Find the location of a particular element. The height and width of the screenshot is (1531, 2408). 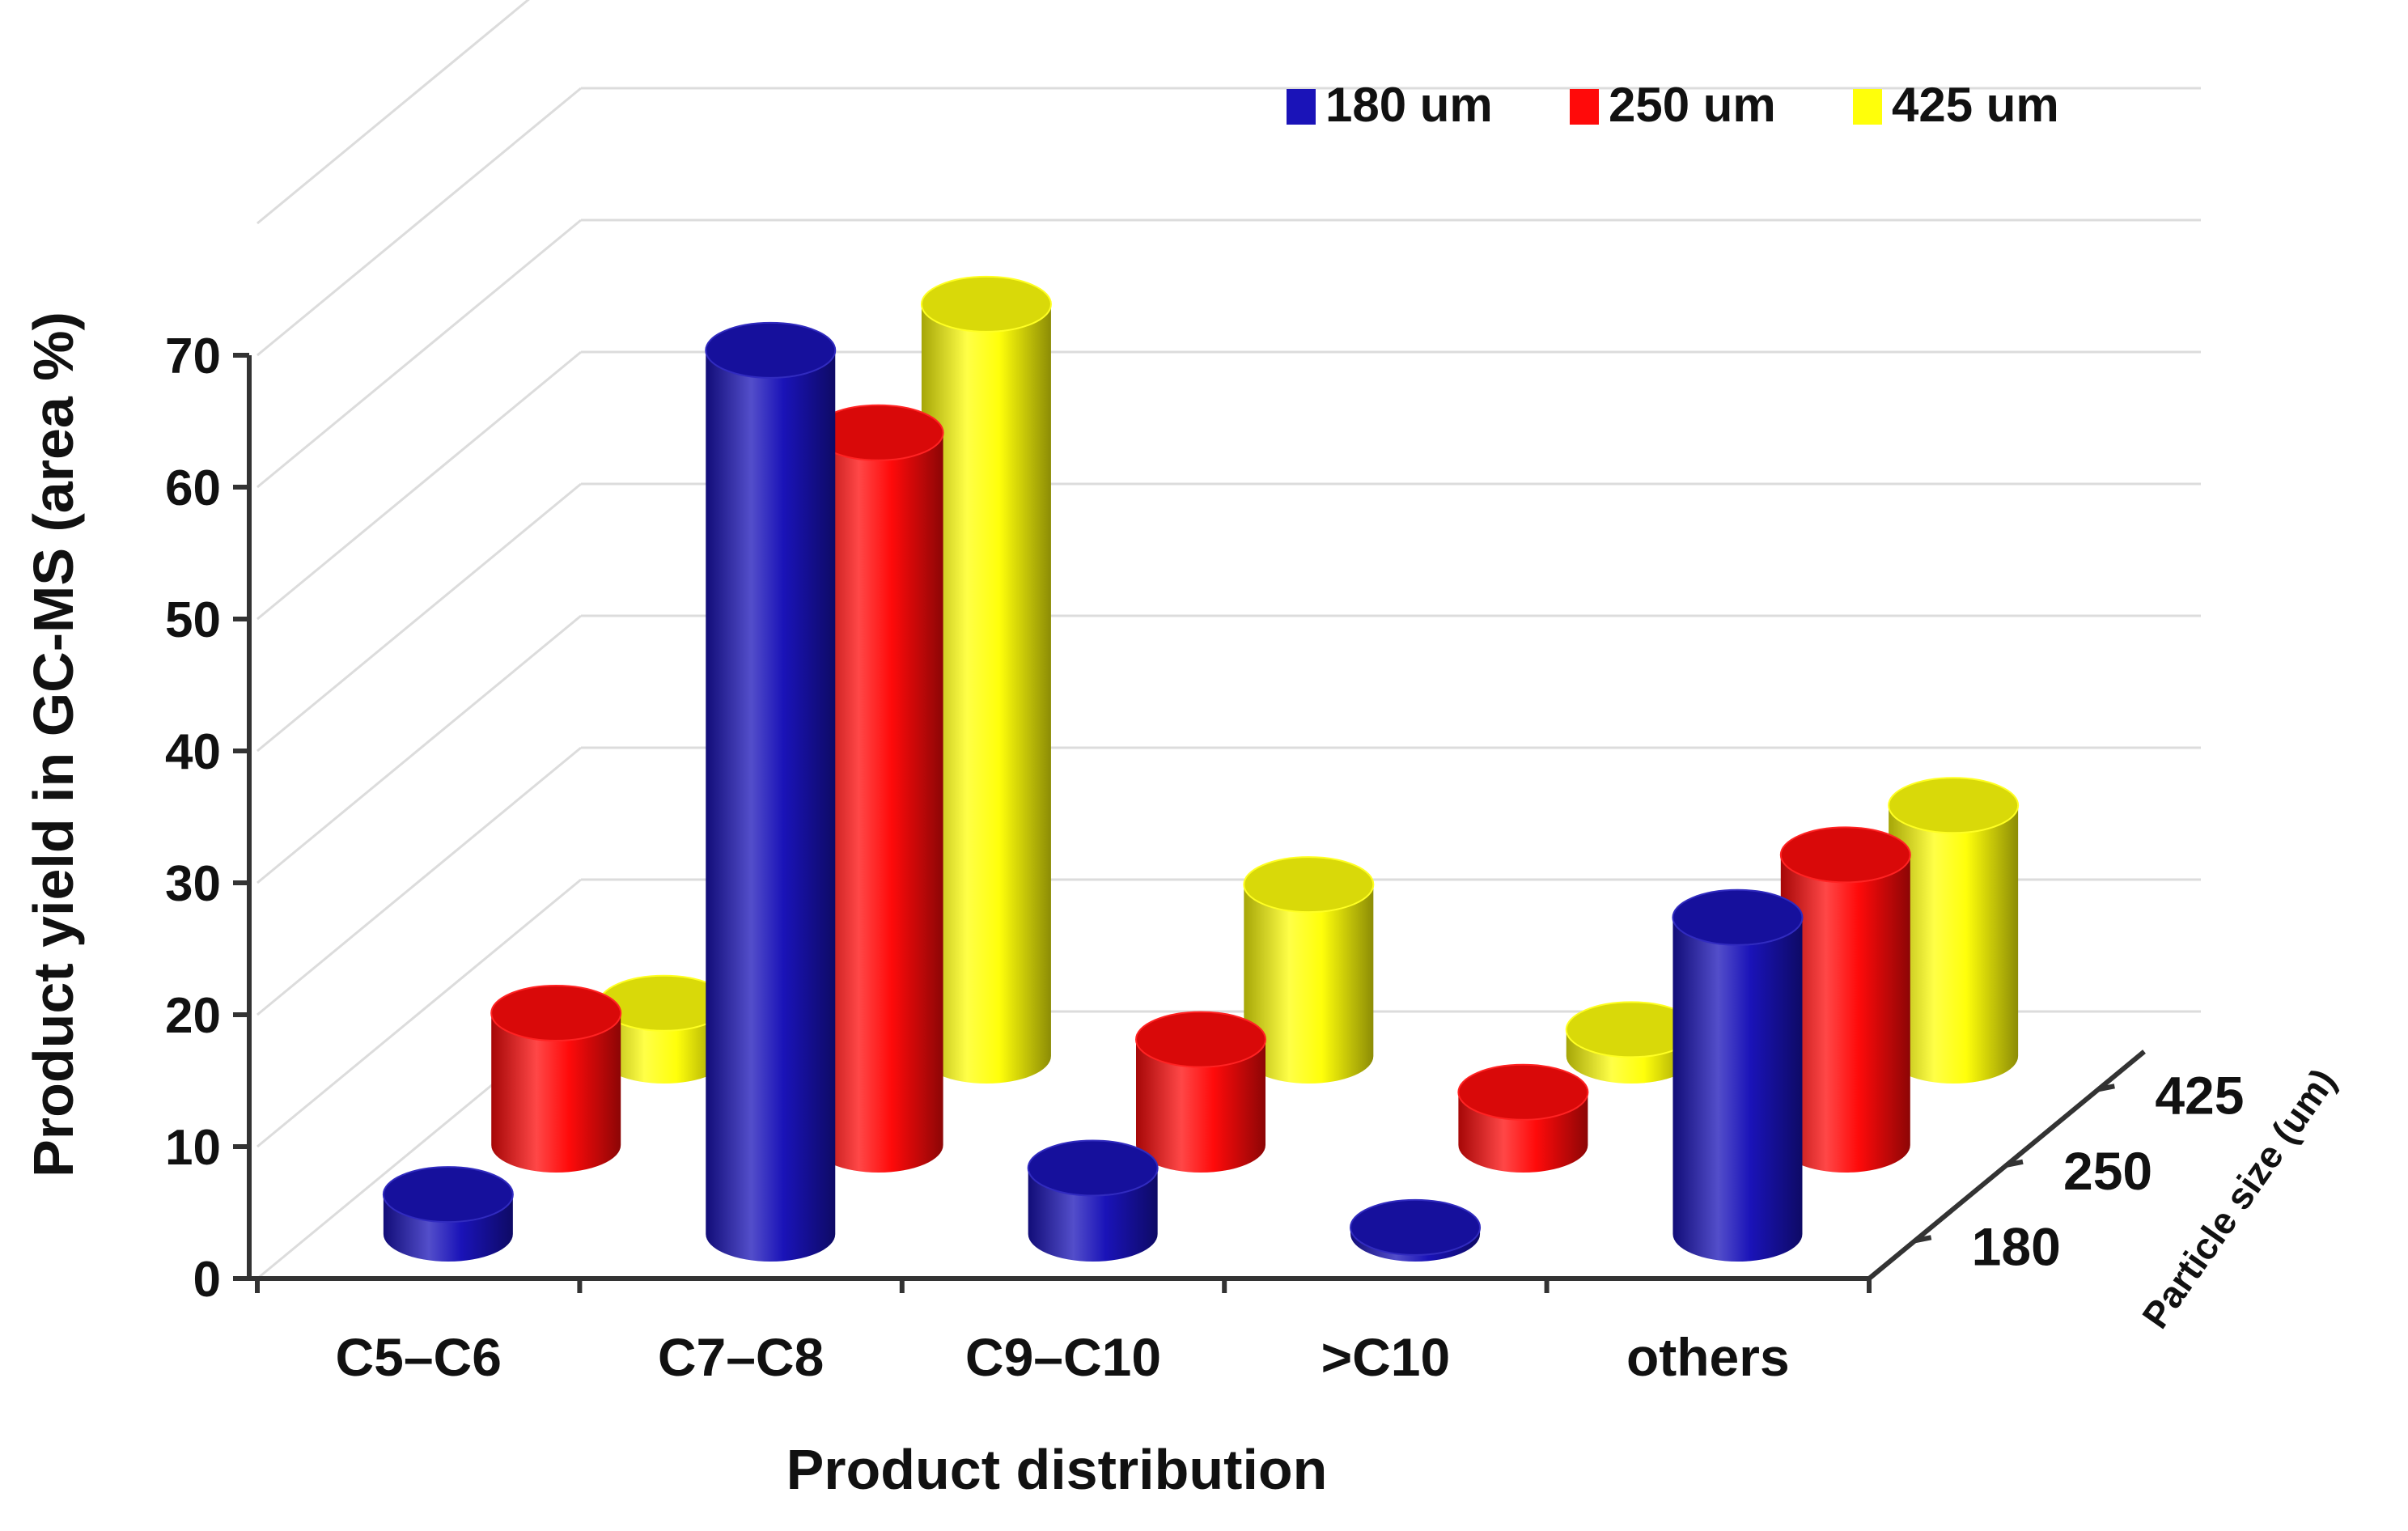

bar-425-um-c5-c6 is located at coordinates (664, 1029).